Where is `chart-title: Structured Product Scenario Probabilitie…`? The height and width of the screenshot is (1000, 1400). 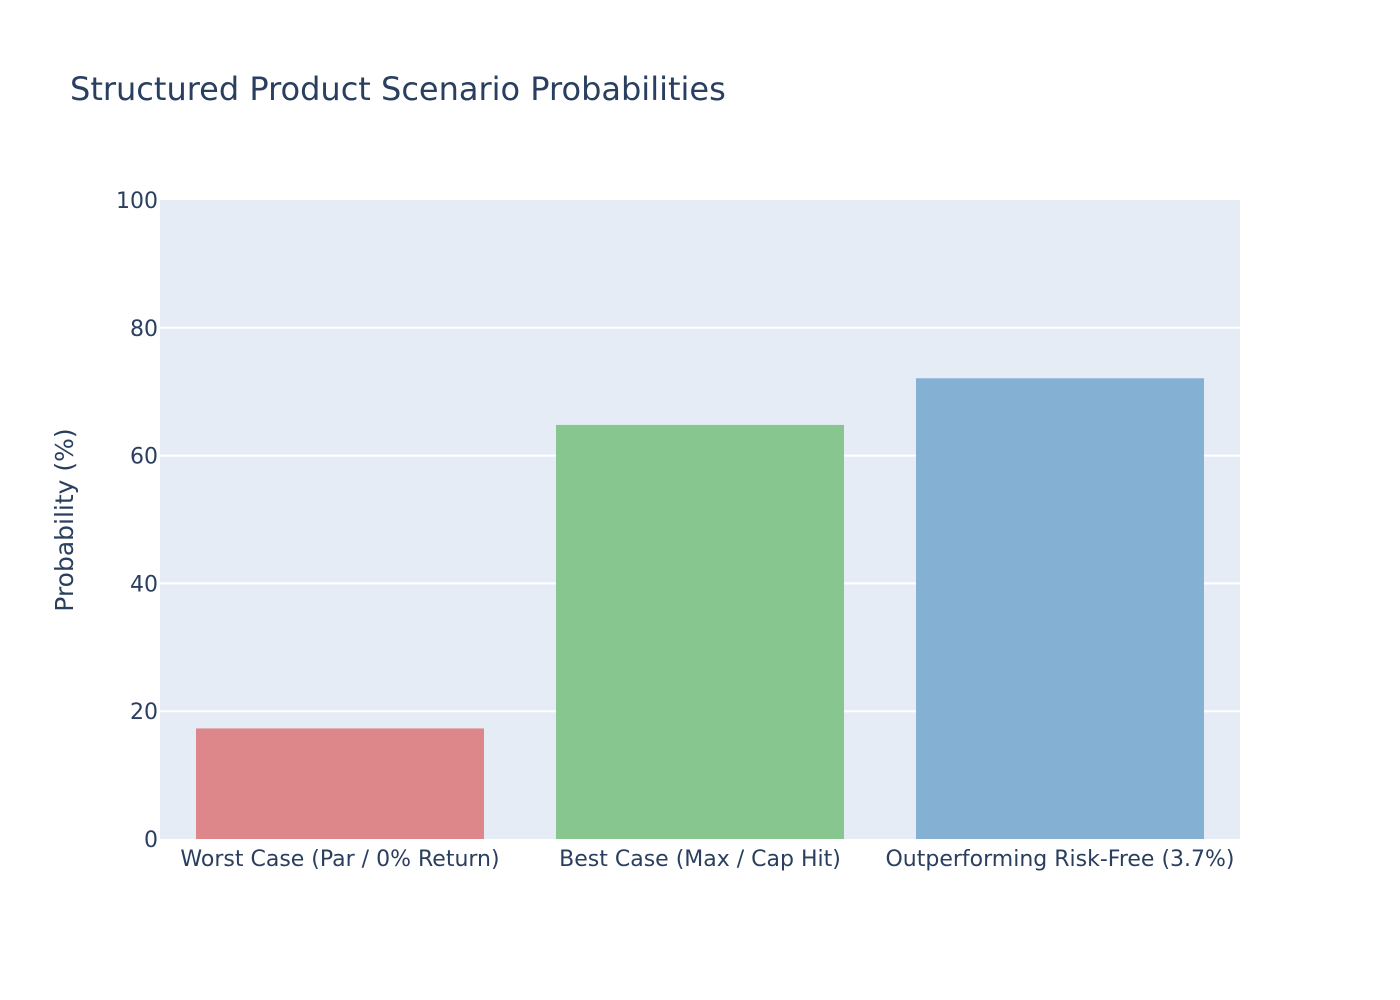 chart-title: Structured Product Scenario Probabilitie… is located at coordinates (398, 89).